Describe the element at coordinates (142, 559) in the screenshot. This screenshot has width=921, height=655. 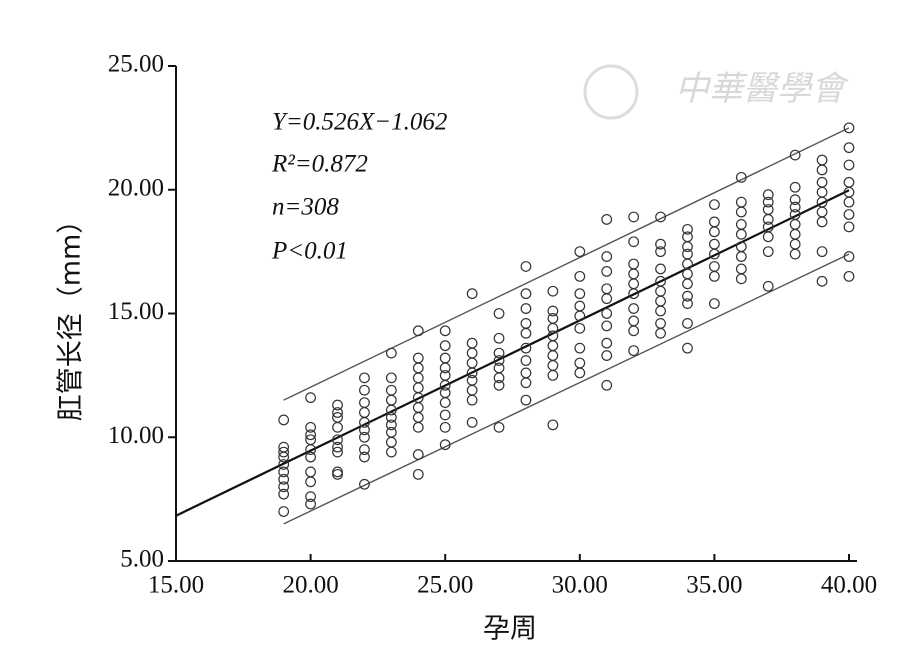
I see `y-tick-label: 5.00` at that location.